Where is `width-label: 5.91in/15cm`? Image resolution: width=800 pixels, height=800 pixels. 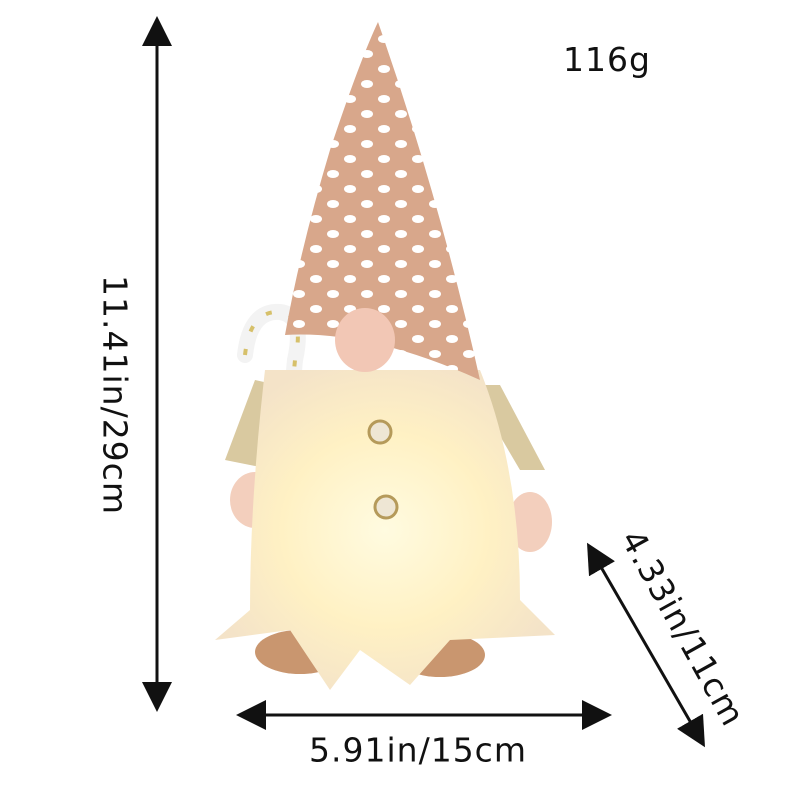 width-label: 5.91in/15cm is located at coordinates (418, 750).